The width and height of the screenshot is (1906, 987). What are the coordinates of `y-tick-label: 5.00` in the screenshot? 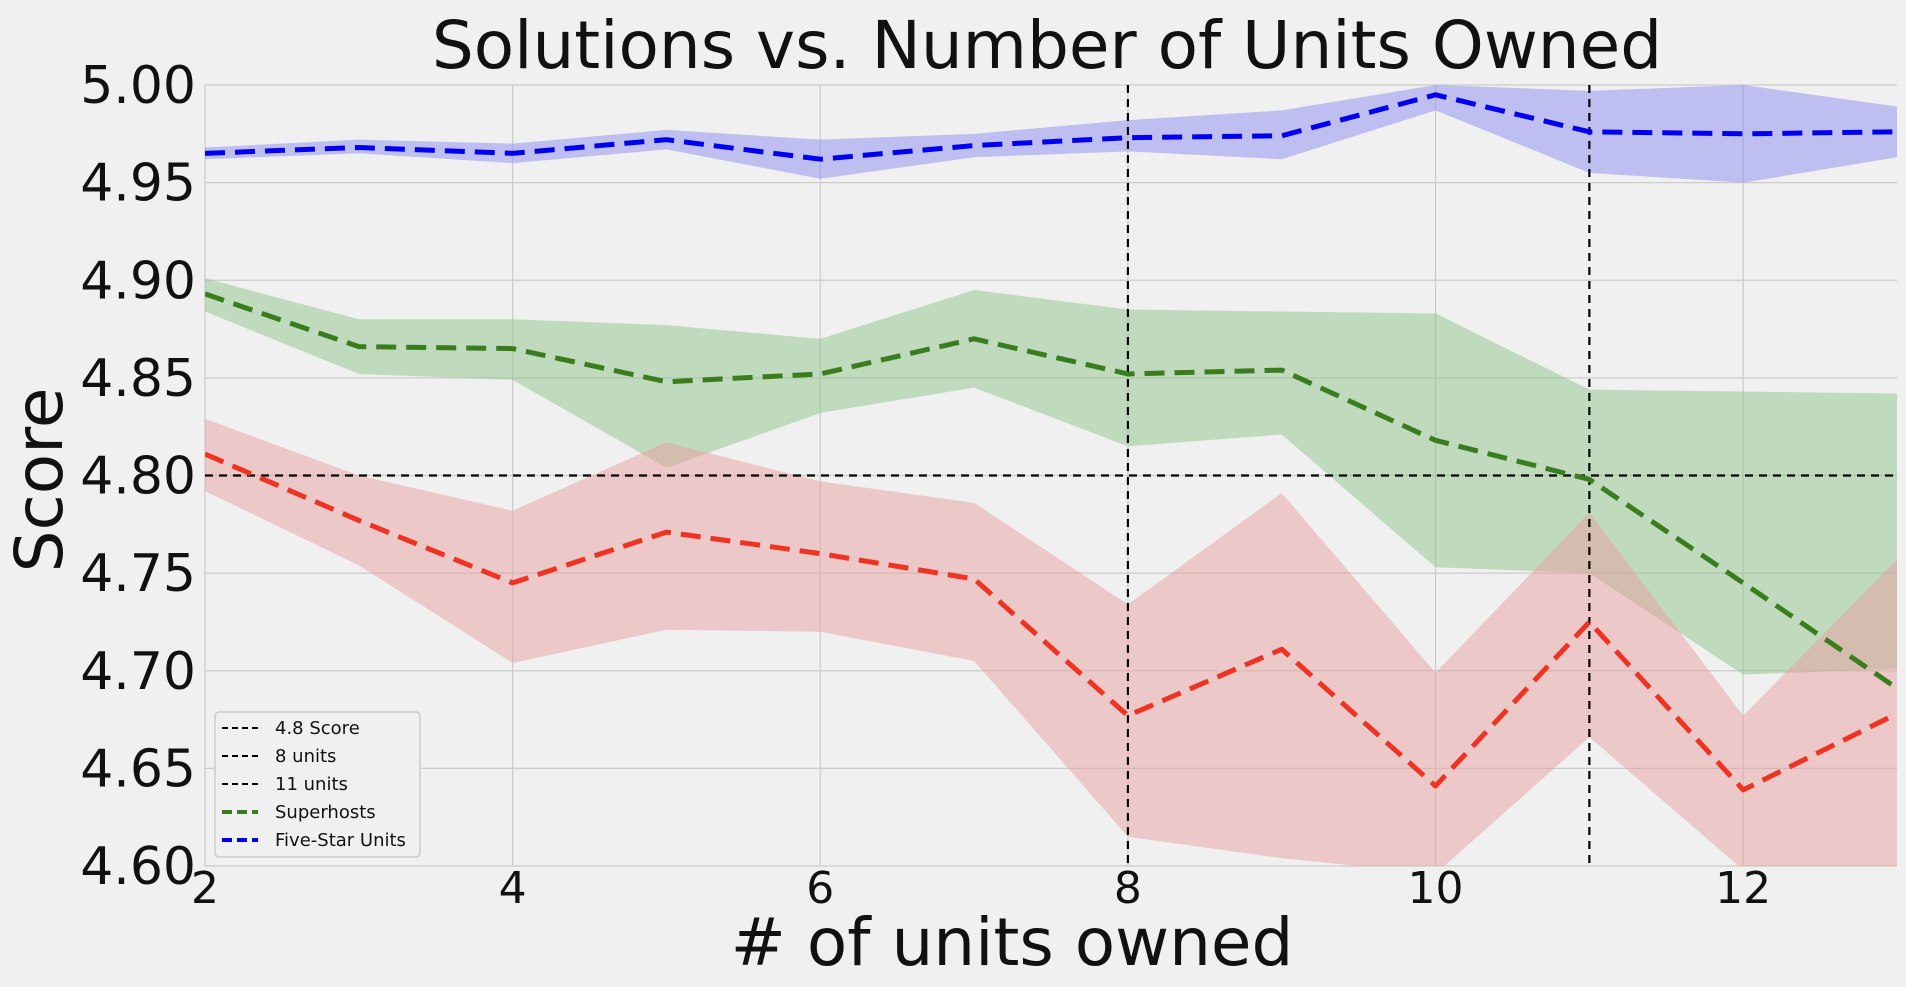 It's located at (138, 86).